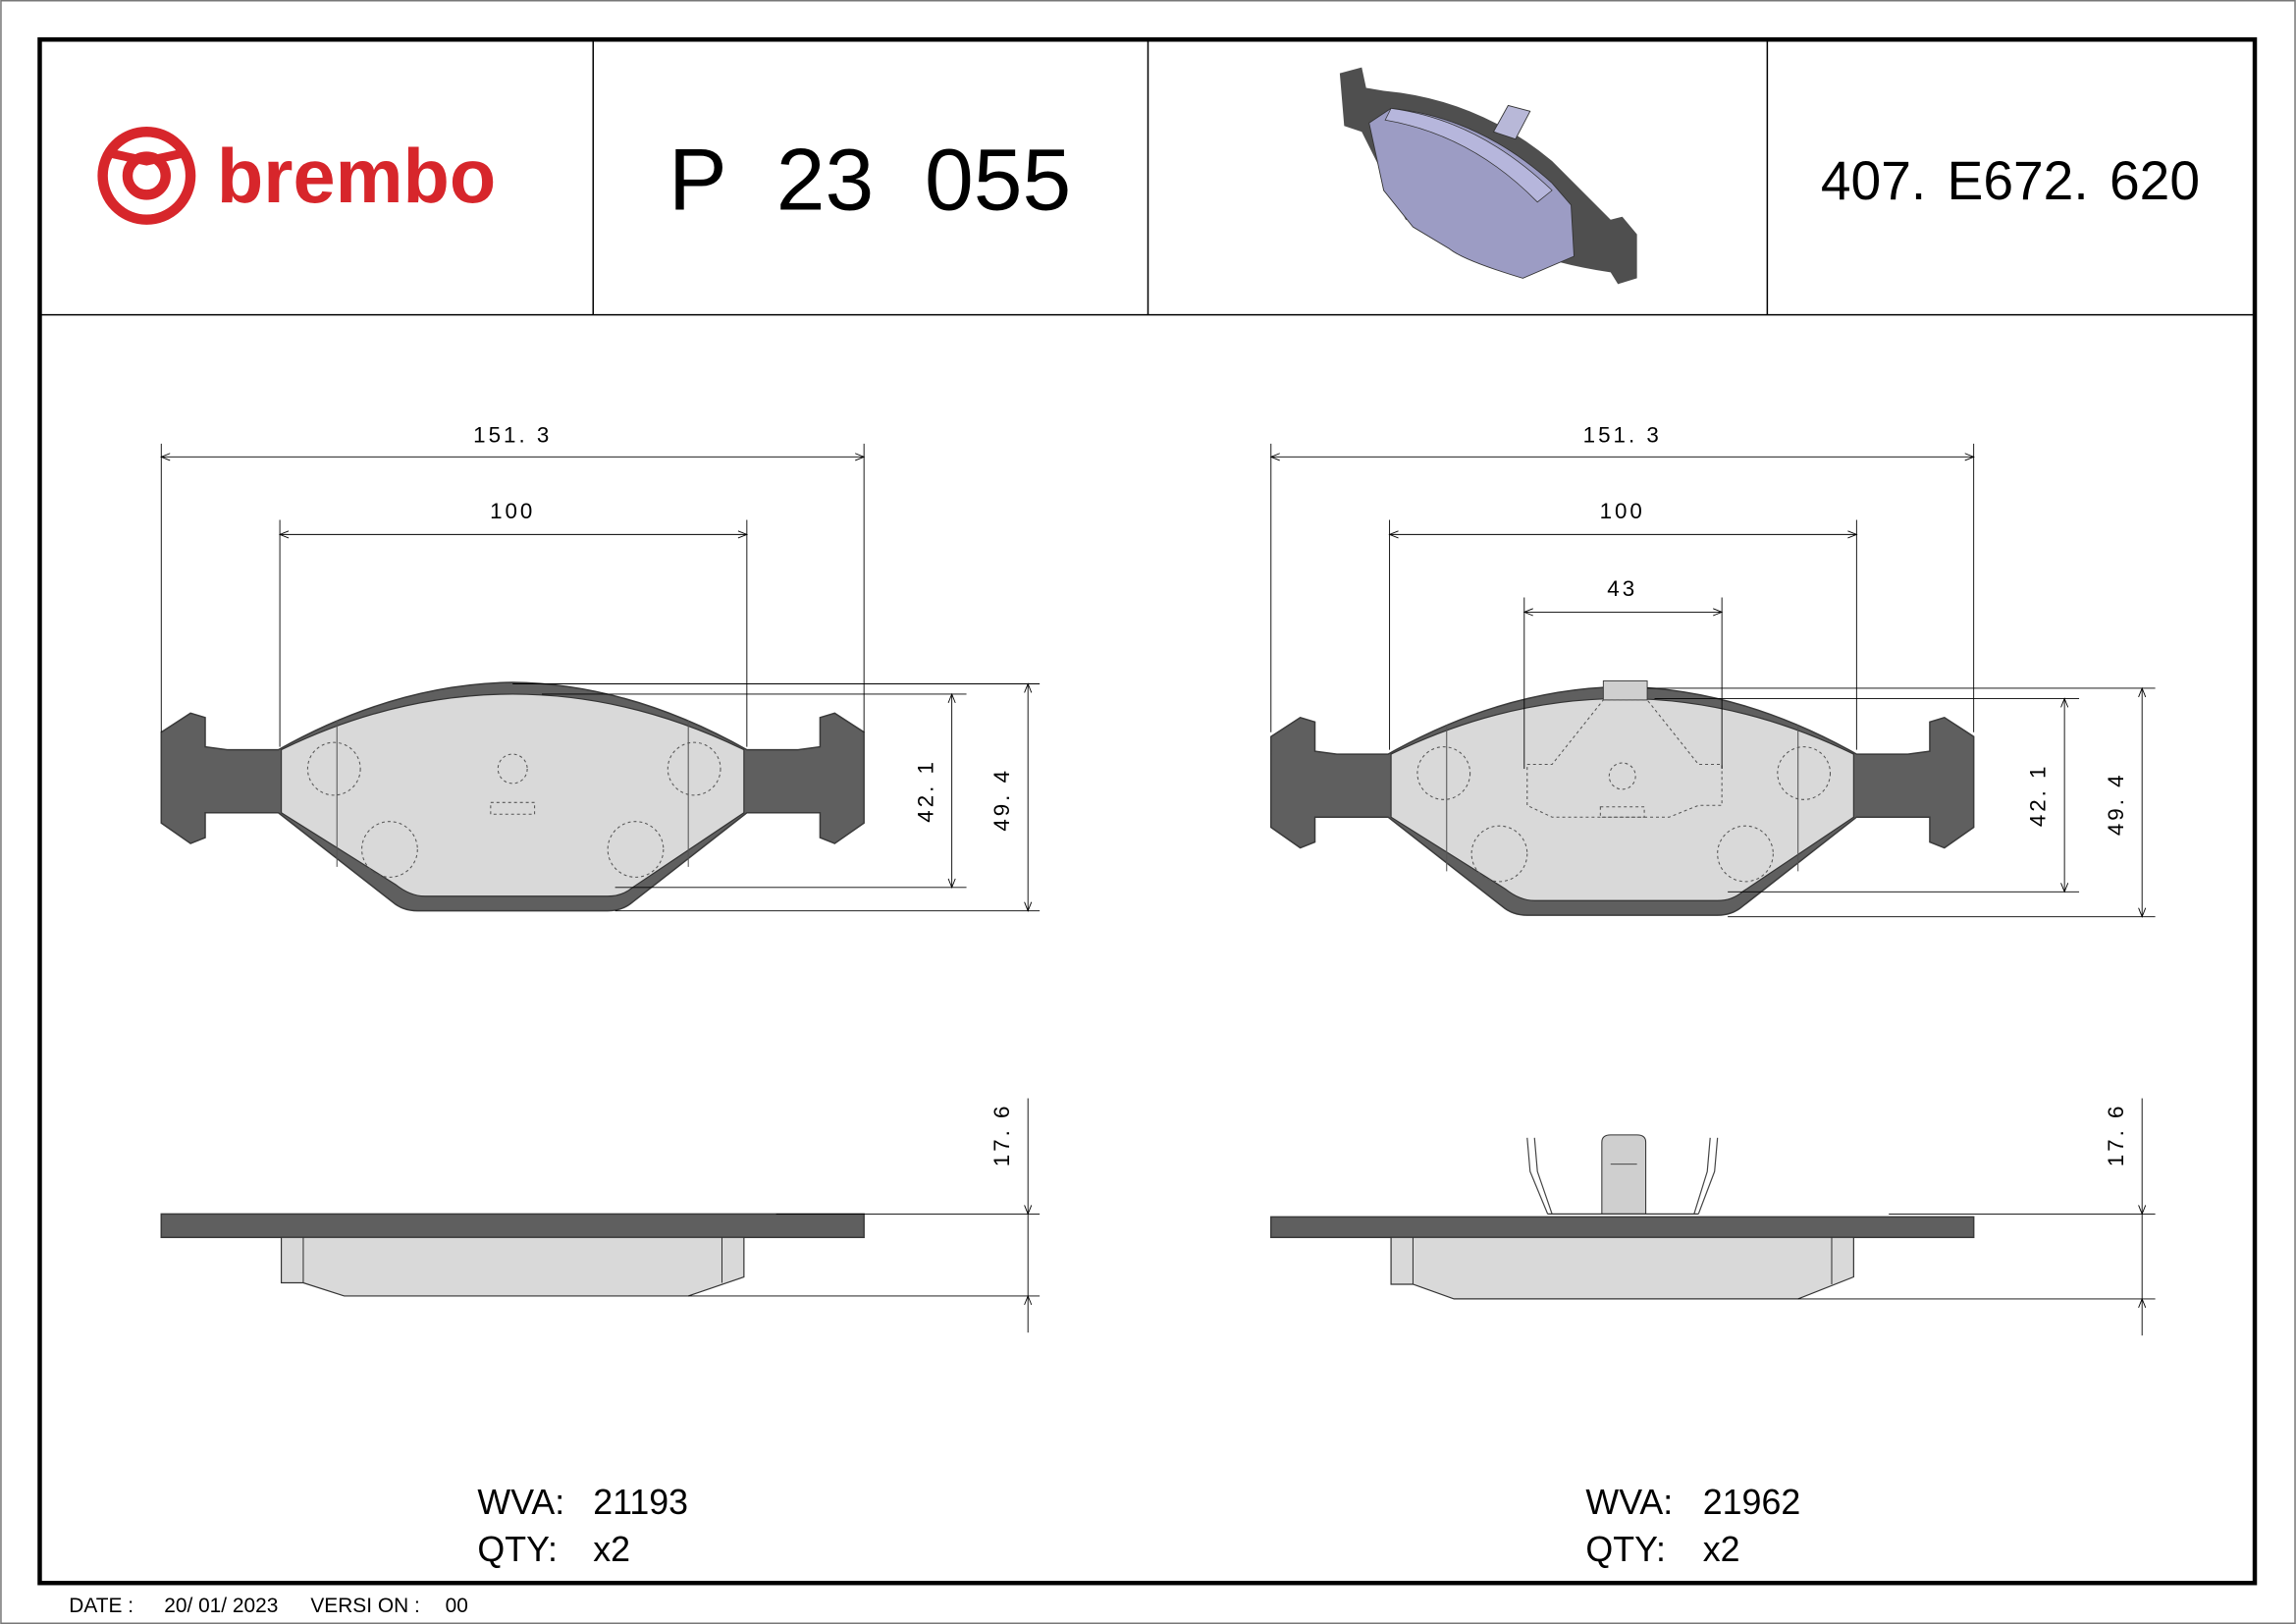 This screenshot has width=2296, height=1624. I want to click on brembo-logo: brembo, so click(297, 176).